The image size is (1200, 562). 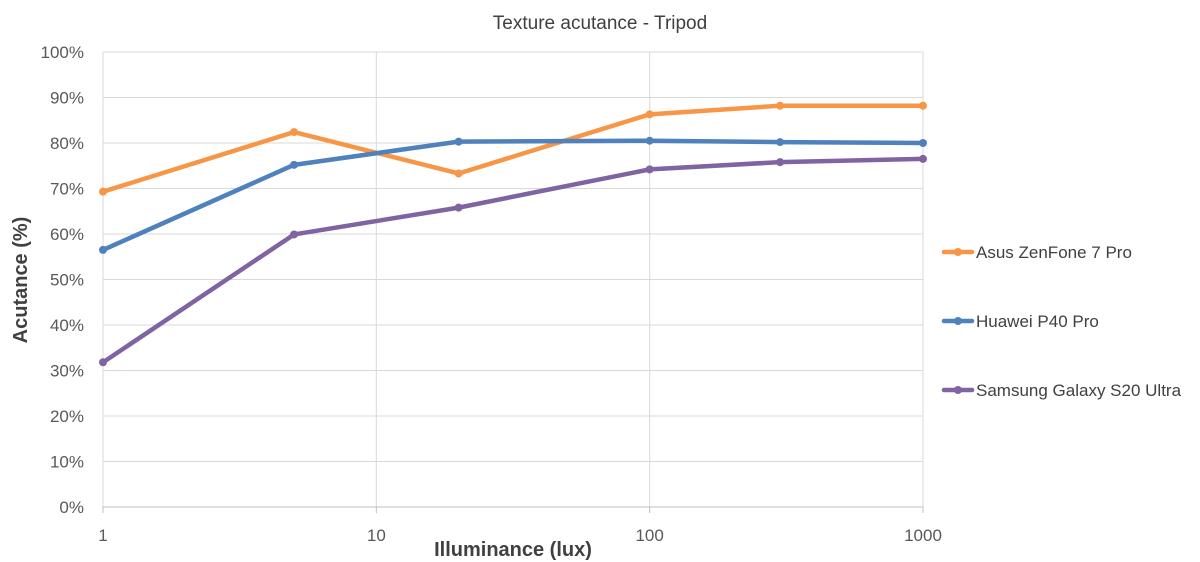 What do you see at coordinates (600, 23) in the screenshot?
I see `chart-title: Texture acutance - Tripod` at bounding box center [600, 23].